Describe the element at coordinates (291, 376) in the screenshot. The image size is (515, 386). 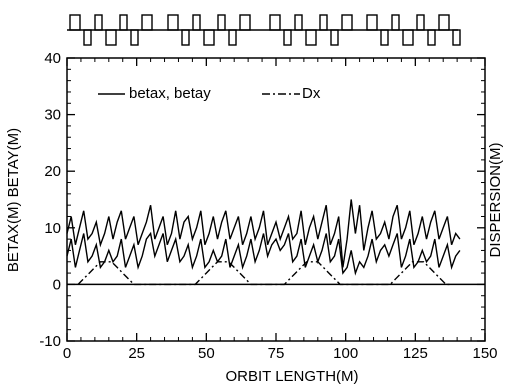
I see `x-axis-title: ORBIT LENGTH(M)` at that location.